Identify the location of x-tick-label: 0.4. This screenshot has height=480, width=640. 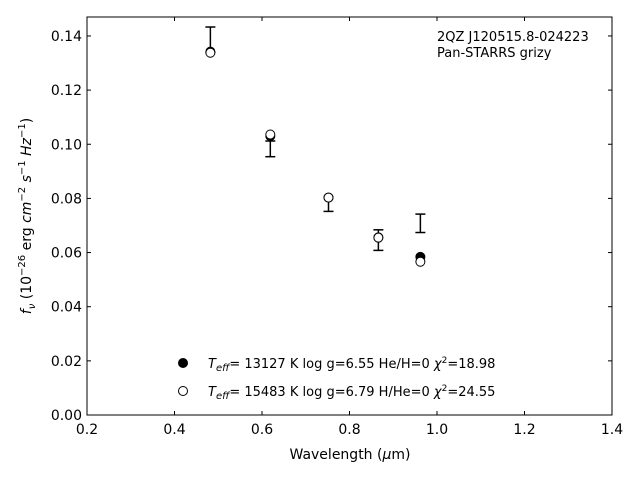
(174, 430).